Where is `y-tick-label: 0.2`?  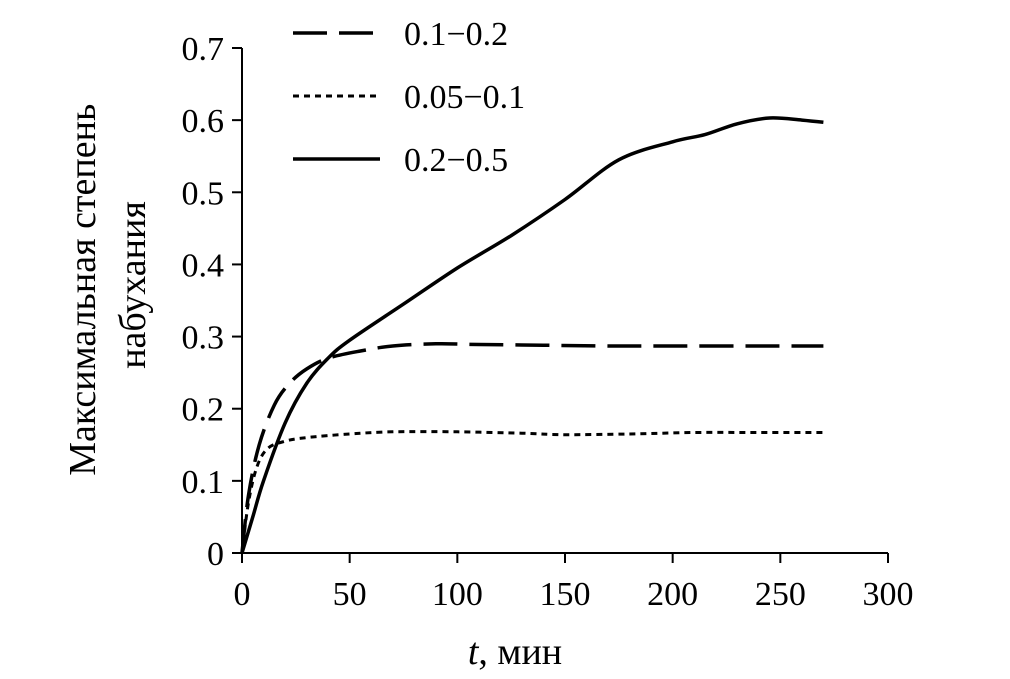 y-tick-label: 0.2 is located at coordinates (203, 410).